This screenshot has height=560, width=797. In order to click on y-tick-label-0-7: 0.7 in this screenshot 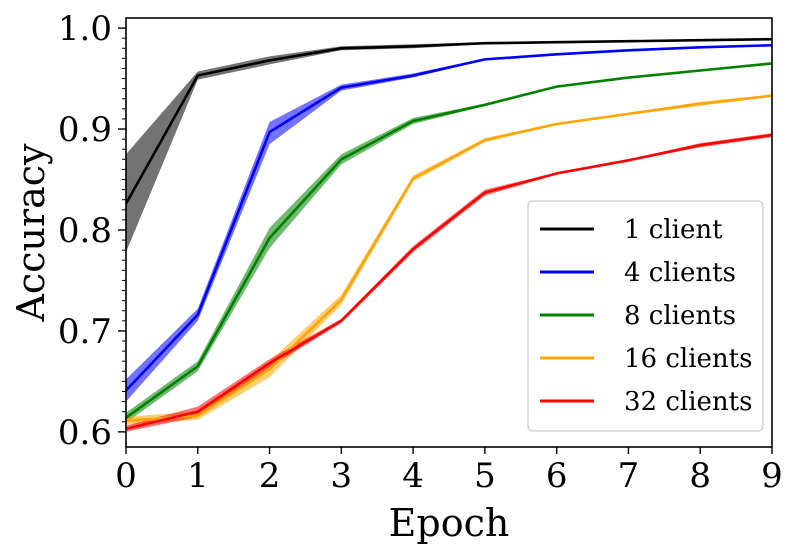, I will do `click(85, 332)`.